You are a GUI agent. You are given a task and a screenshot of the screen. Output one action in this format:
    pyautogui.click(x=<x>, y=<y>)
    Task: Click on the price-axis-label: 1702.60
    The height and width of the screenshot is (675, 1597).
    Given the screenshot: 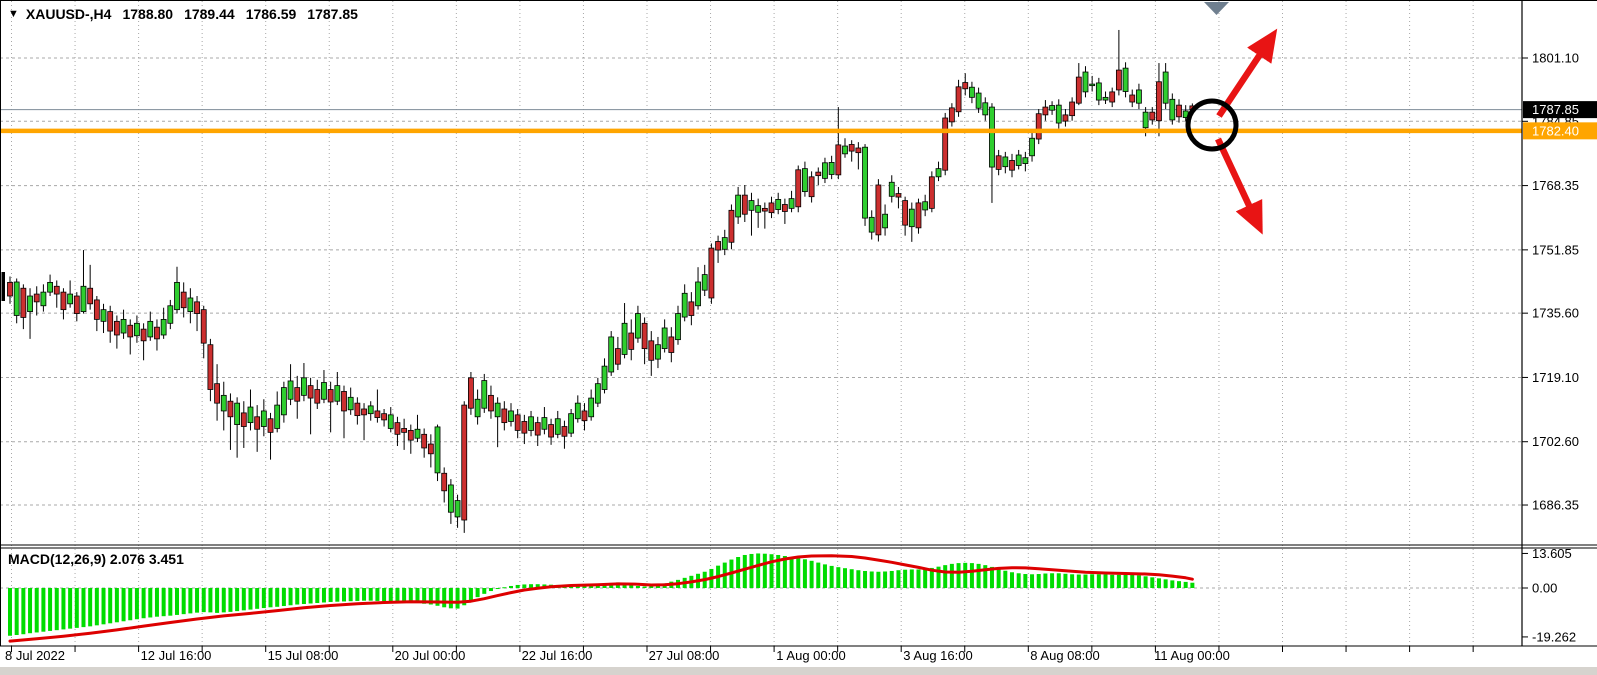 What is the action you would take?
    pyautogui.click(x=1555, y=441)
    